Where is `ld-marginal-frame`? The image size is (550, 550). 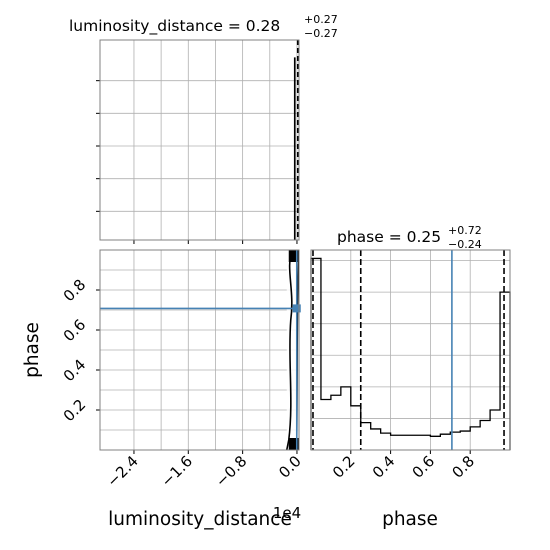 ld-marginal-frame is located at coordinates (199, 140).